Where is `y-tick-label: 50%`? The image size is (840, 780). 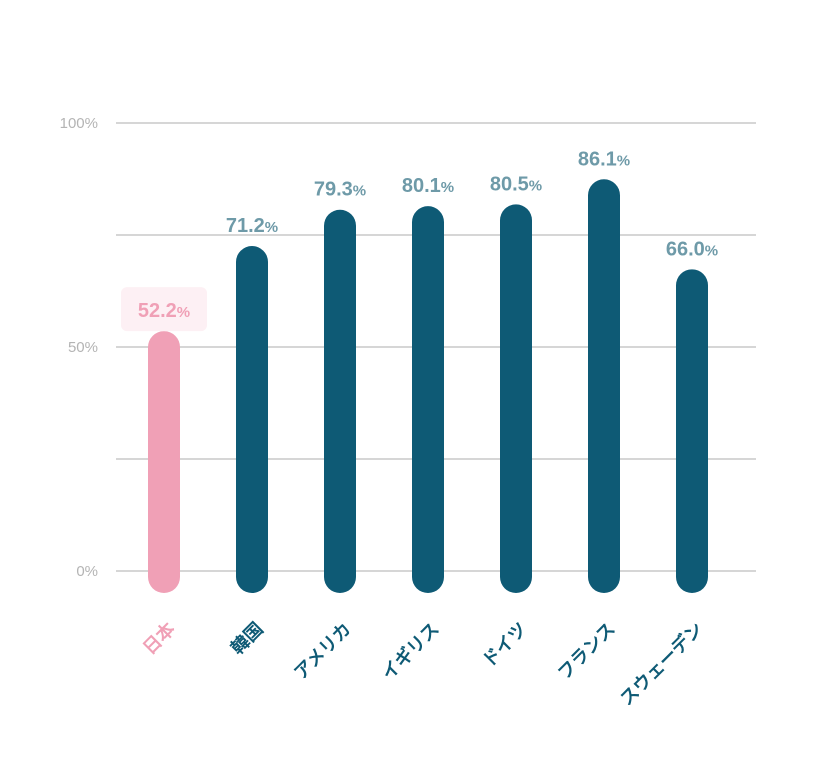 y-tick-label: 50% is located at coordinates (83, 347).